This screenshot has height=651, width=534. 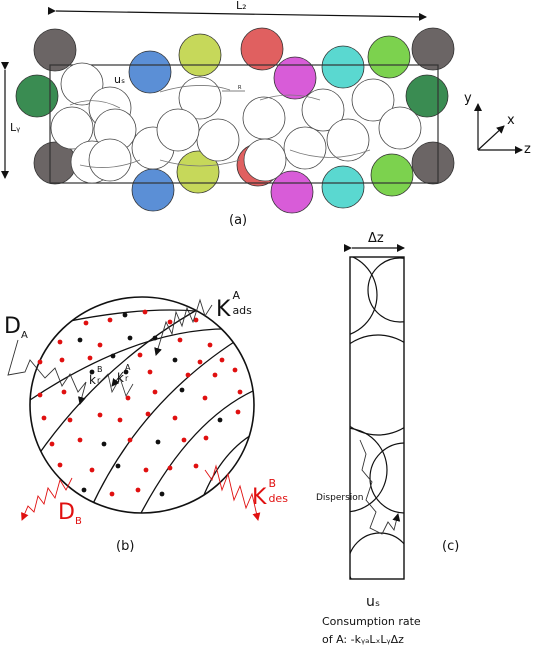 I want to click on flow-streamlines, so click(x=220, y=126).